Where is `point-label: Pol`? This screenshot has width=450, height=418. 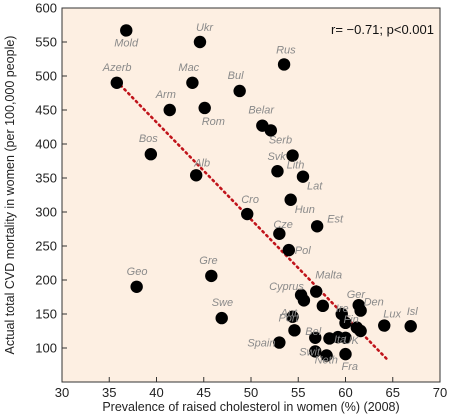
point-label: Pol is located at coordinates (303, 251).